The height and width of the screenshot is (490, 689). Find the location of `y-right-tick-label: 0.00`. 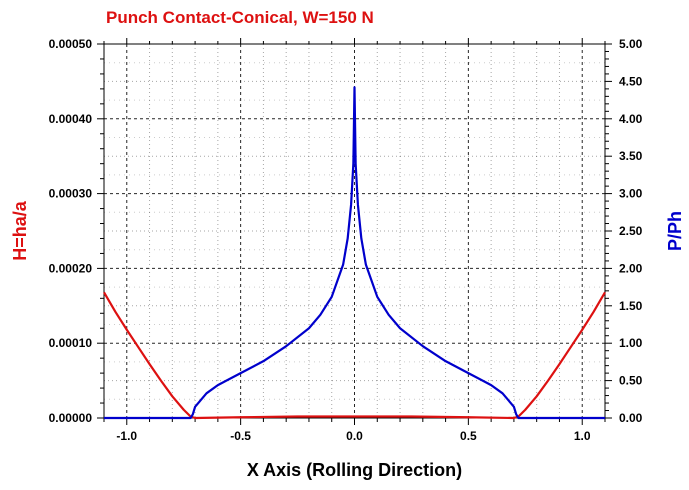

y-right-tick-label: 0.00 is located at coordinates (631, 418).